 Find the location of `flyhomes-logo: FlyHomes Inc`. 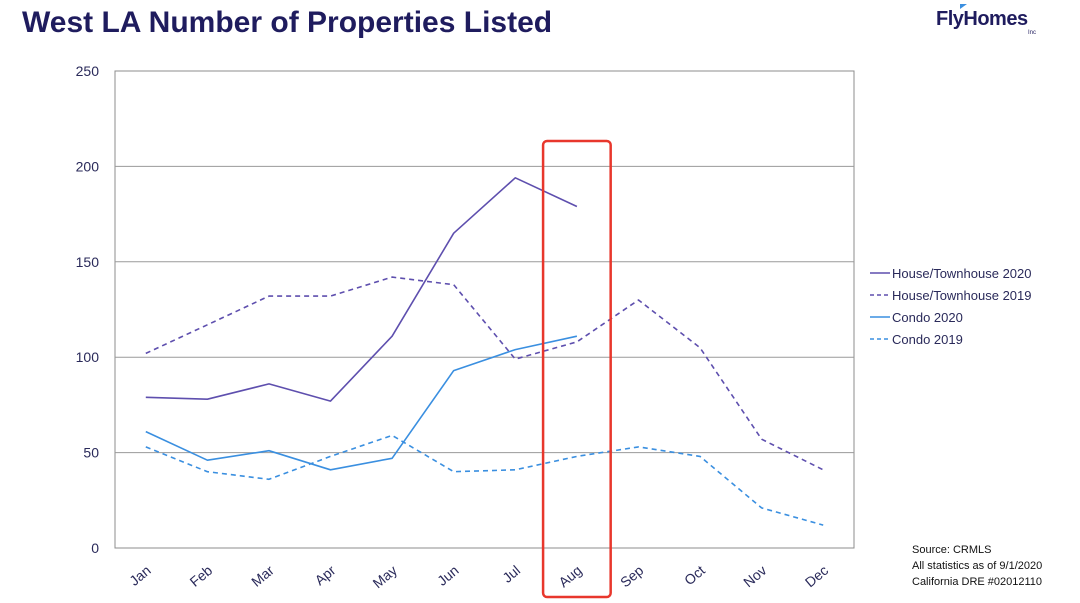

flyhomes-logo: FlyHomes Inc is located at coordinates (991, 21).